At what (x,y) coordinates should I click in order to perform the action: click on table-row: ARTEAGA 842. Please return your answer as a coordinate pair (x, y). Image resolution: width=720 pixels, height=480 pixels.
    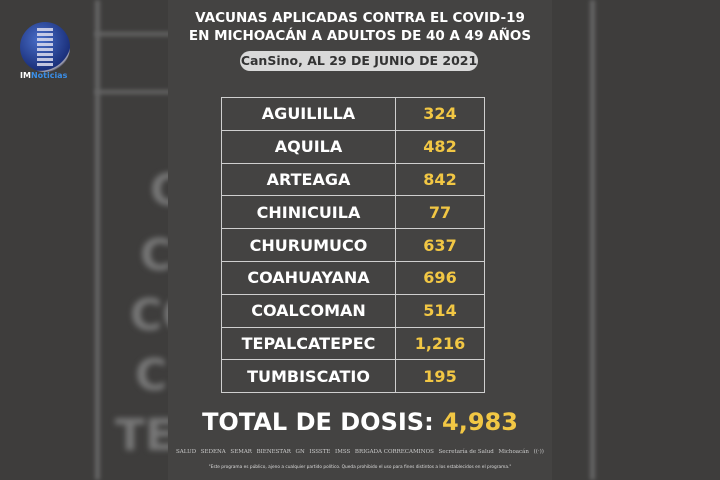
    Looking at the image, I should click on (353, 179).